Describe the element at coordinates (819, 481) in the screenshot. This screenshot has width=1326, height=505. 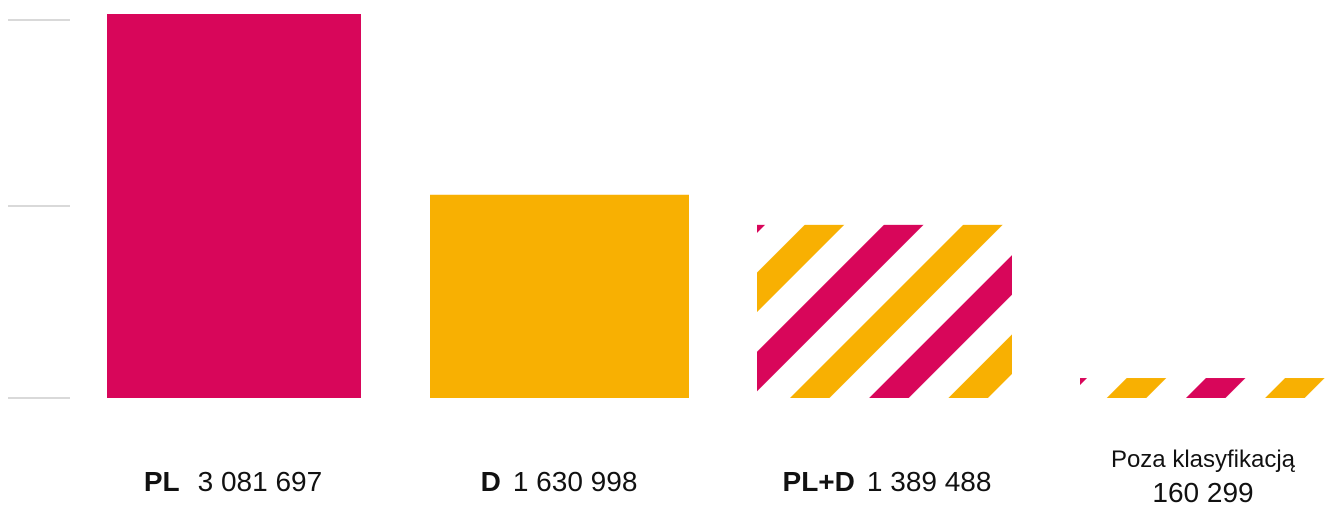
I see `category-code: PL+D` at that location.